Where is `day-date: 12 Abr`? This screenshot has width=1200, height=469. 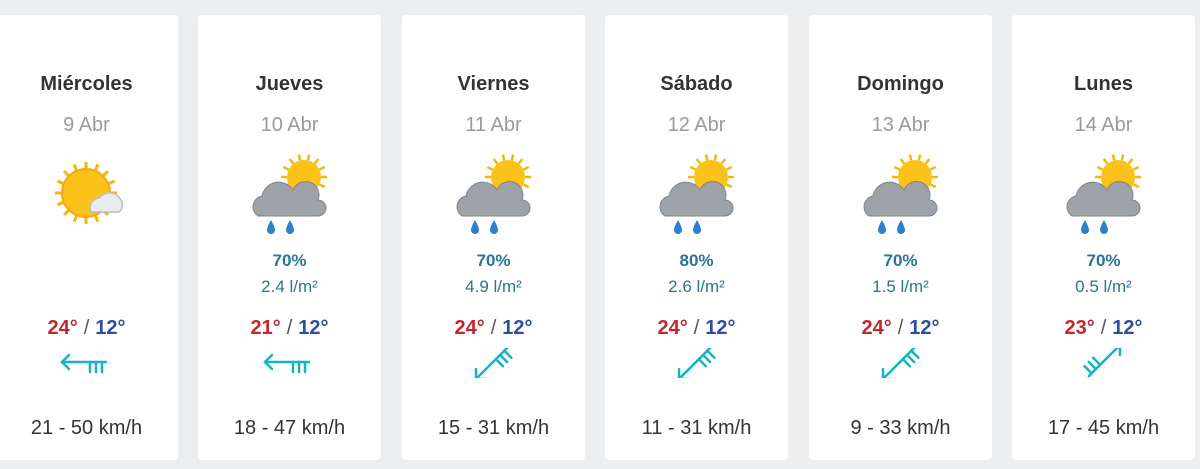
day-date: 12 Abr is located at coordinates (696, 125).